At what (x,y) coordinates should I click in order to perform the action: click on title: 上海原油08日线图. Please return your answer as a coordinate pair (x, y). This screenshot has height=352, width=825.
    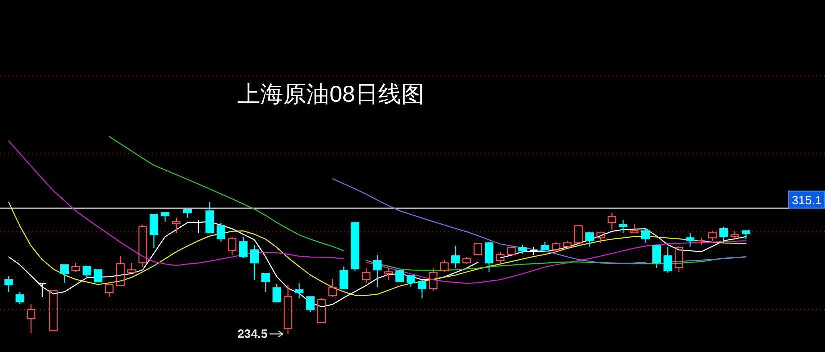
    Looking at the image, I should click on (331, 94).